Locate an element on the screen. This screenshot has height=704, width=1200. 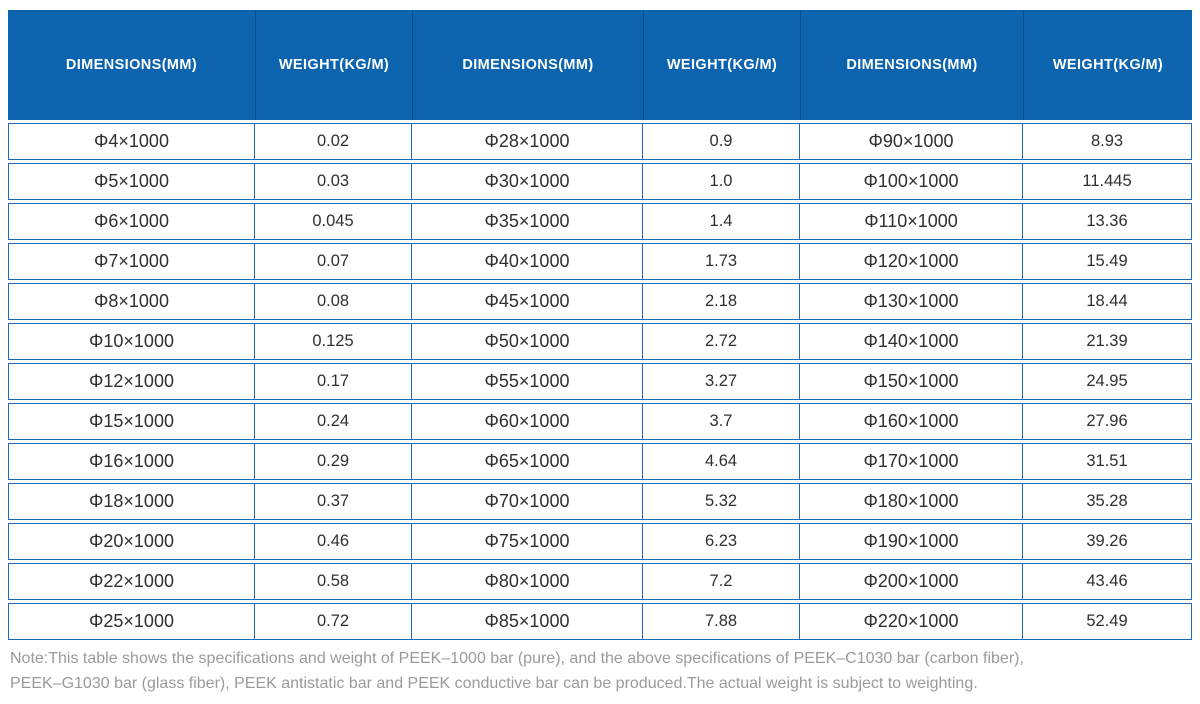
dimension-cell: Φ55×1000 is located at coordinates (527, 381).